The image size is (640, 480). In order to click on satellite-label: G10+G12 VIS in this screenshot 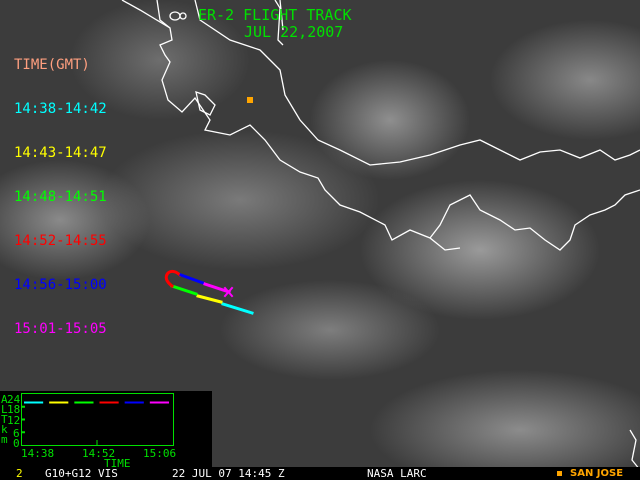, I will do `click(81, 473)`.